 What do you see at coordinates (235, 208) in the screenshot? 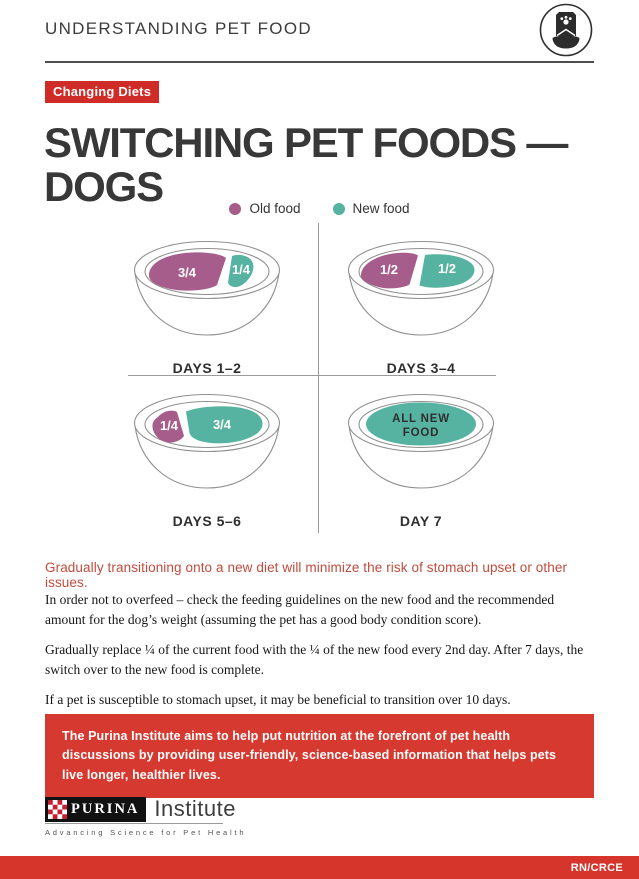
I see `old-food-dot-icon` at bounding box center [235, 208].